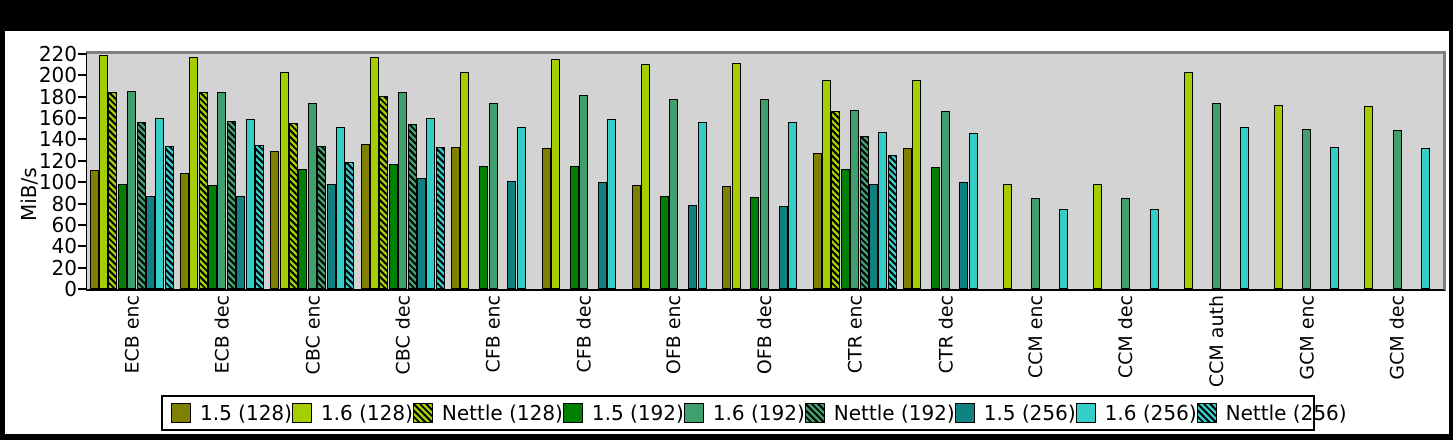 The width and height of the screenshot is (1453, 440). Describe the element at coordinates (584, 171) in the screenshot. I see `bar-group-cfb-dec` at that location.